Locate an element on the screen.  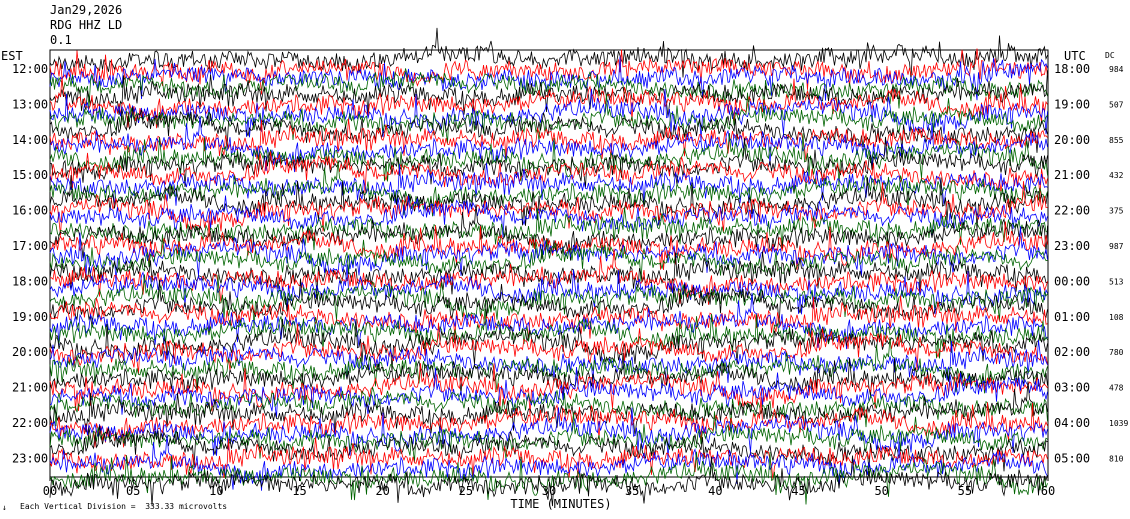
dc-offset-label: 432 is located at coordinates (1116, 175).